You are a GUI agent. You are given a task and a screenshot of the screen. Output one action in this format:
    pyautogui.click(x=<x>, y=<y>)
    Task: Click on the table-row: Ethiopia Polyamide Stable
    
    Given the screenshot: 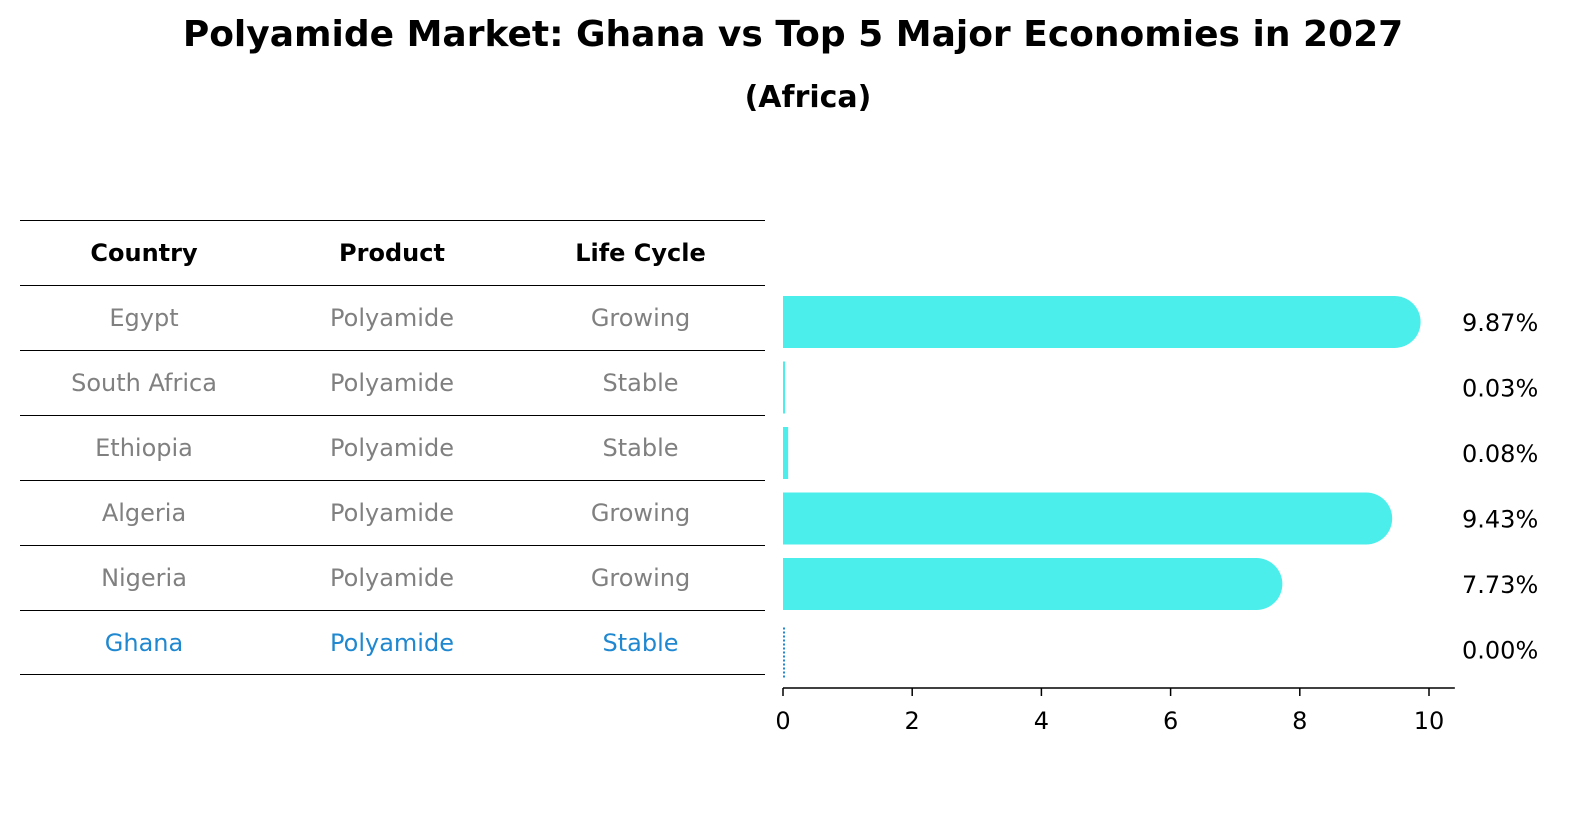 What is the action you would take?
    pyautogui.click(x=392, y=447)
    